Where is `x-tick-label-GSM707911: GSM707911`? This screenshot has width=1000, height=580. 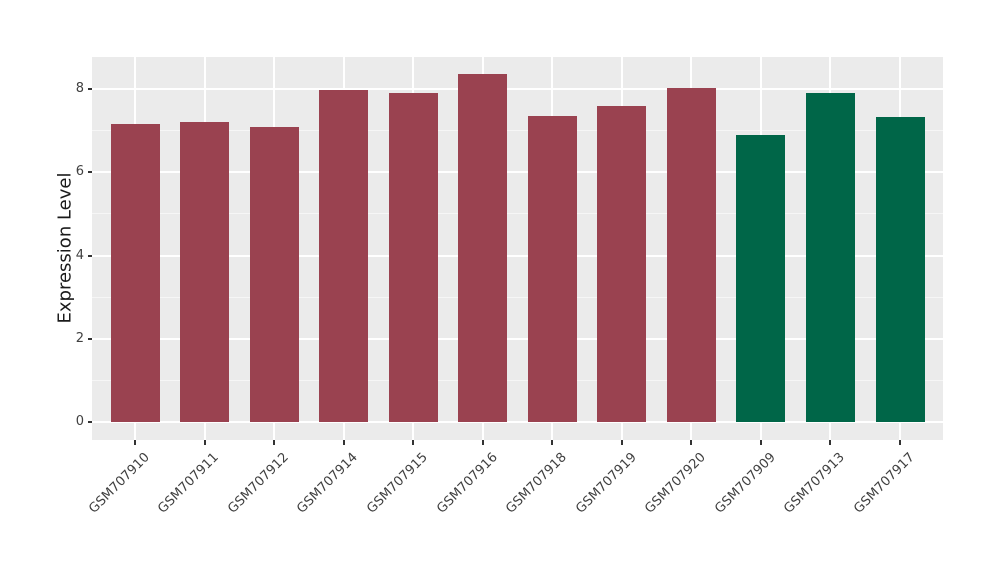 x-tick-label-GSM707911: GSM707911 is located at coordinates (189, 483).